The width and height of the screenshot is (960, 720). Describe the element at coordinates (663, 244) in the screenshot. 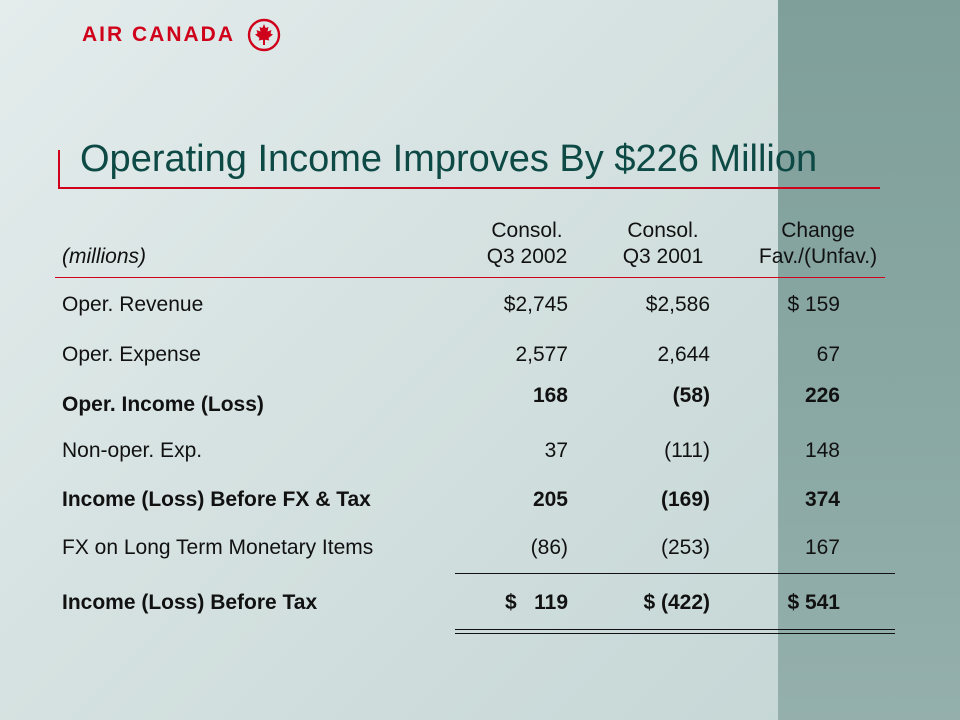

I see `column-header-q3-2001: Consol. Q3 2001` at that location.